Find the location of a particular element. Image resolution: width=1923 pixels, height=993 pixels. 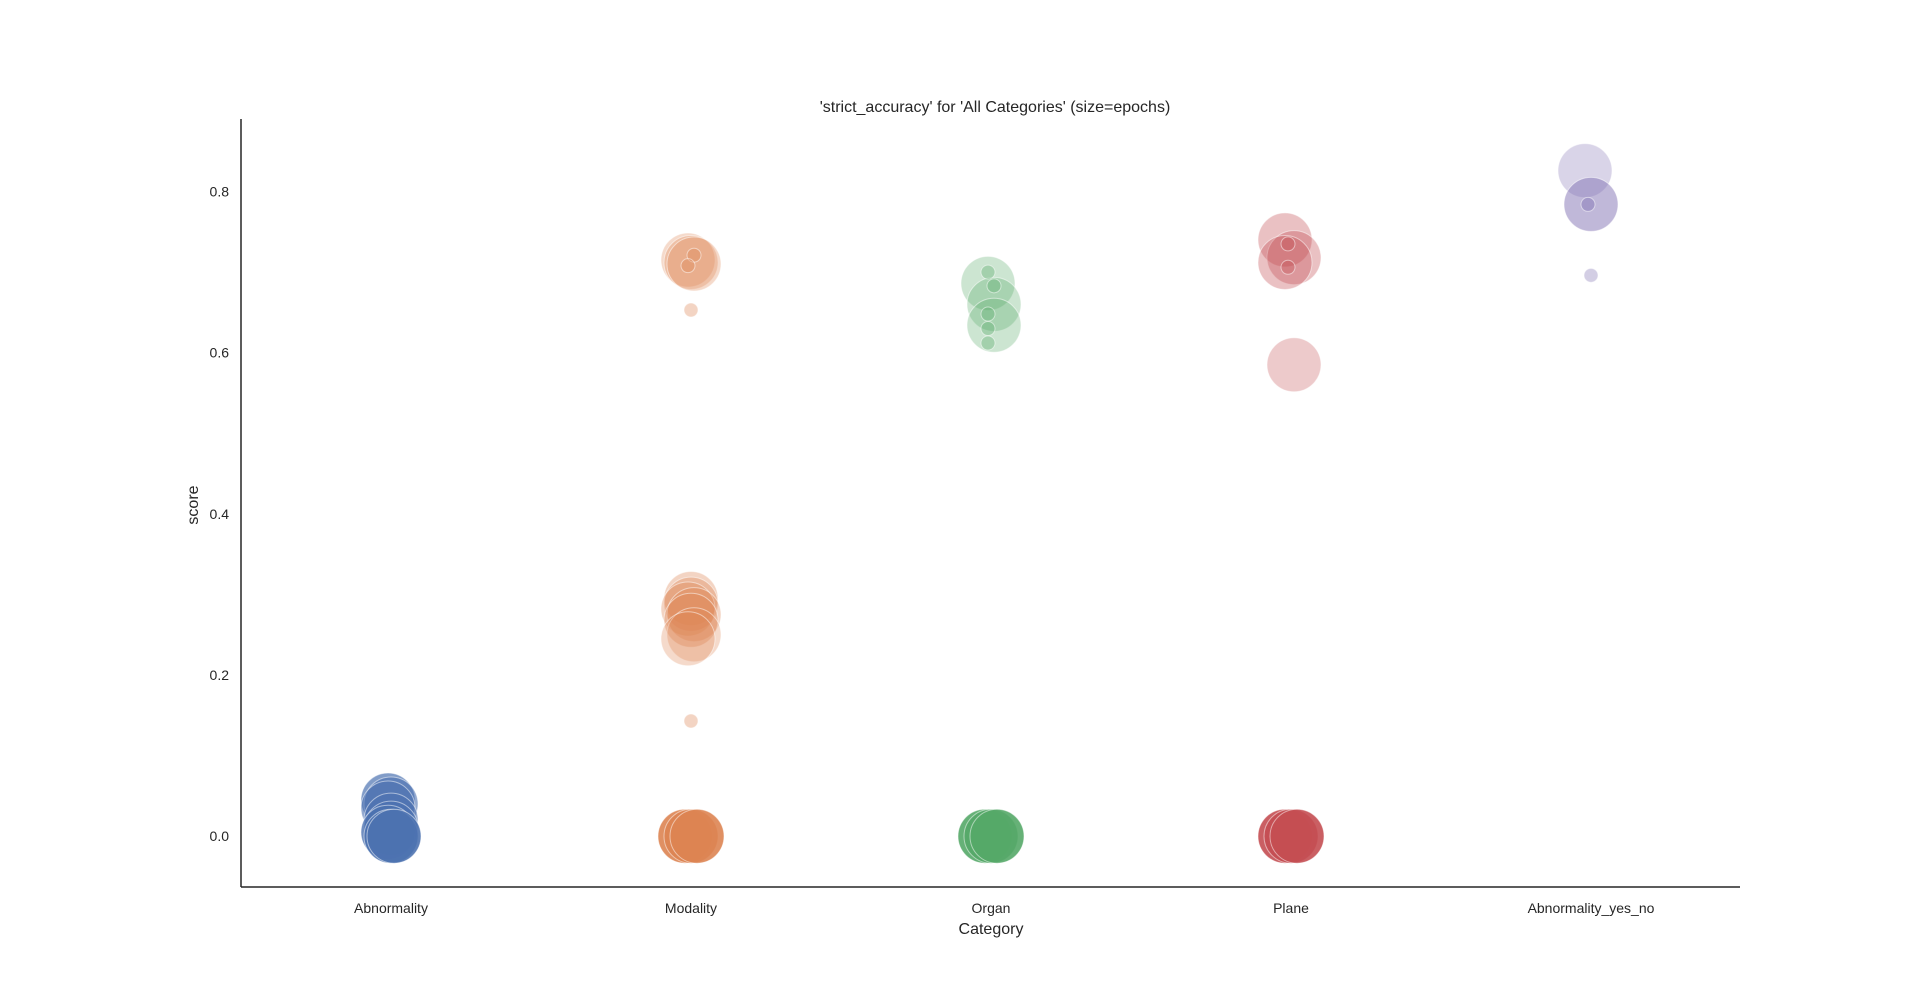

x-tick-label: Plane is located at coordinates (1291, 908).